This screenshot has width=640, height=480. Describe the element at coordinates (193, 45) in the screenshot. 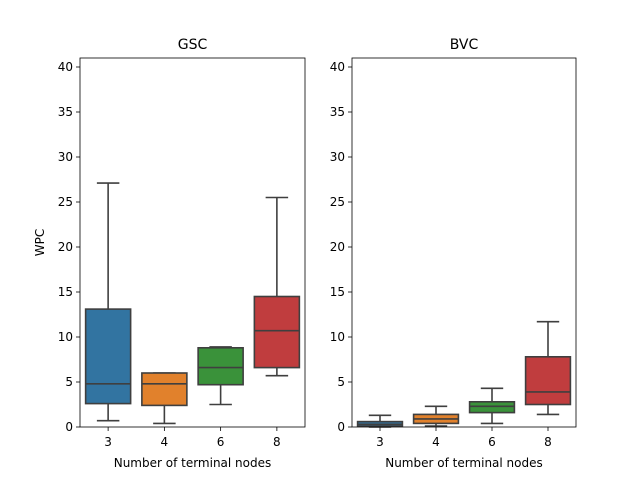

I see `panel-title: GSC` at that location.